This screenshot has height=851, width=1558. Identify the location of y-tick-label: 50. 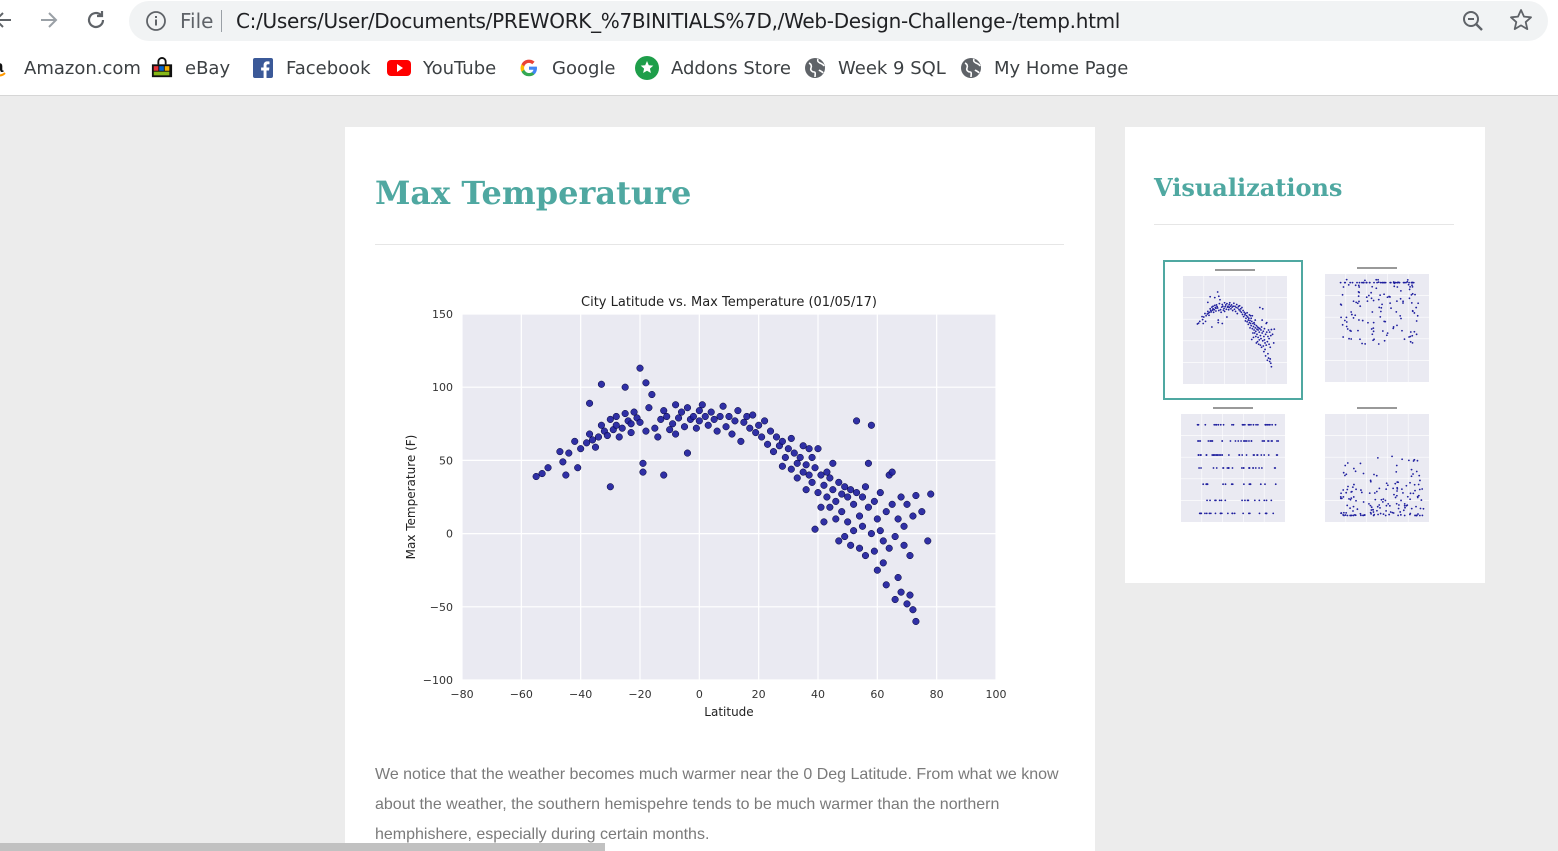
(446, 460).